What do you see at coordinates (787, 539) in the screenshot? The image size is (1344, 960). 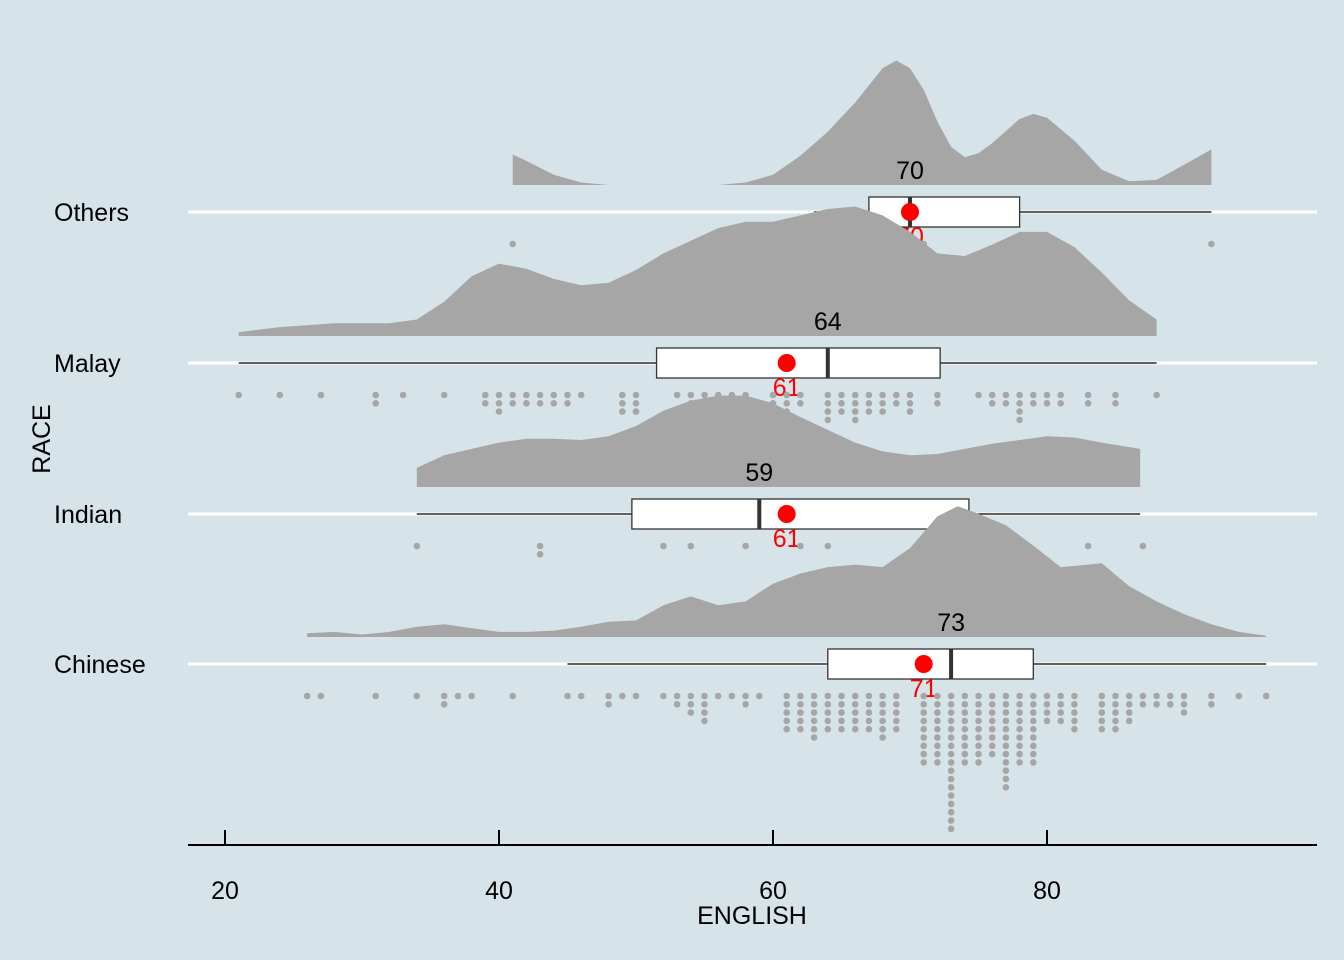 I see `mean-label-indian: 61` at bounding box center [787, 539].